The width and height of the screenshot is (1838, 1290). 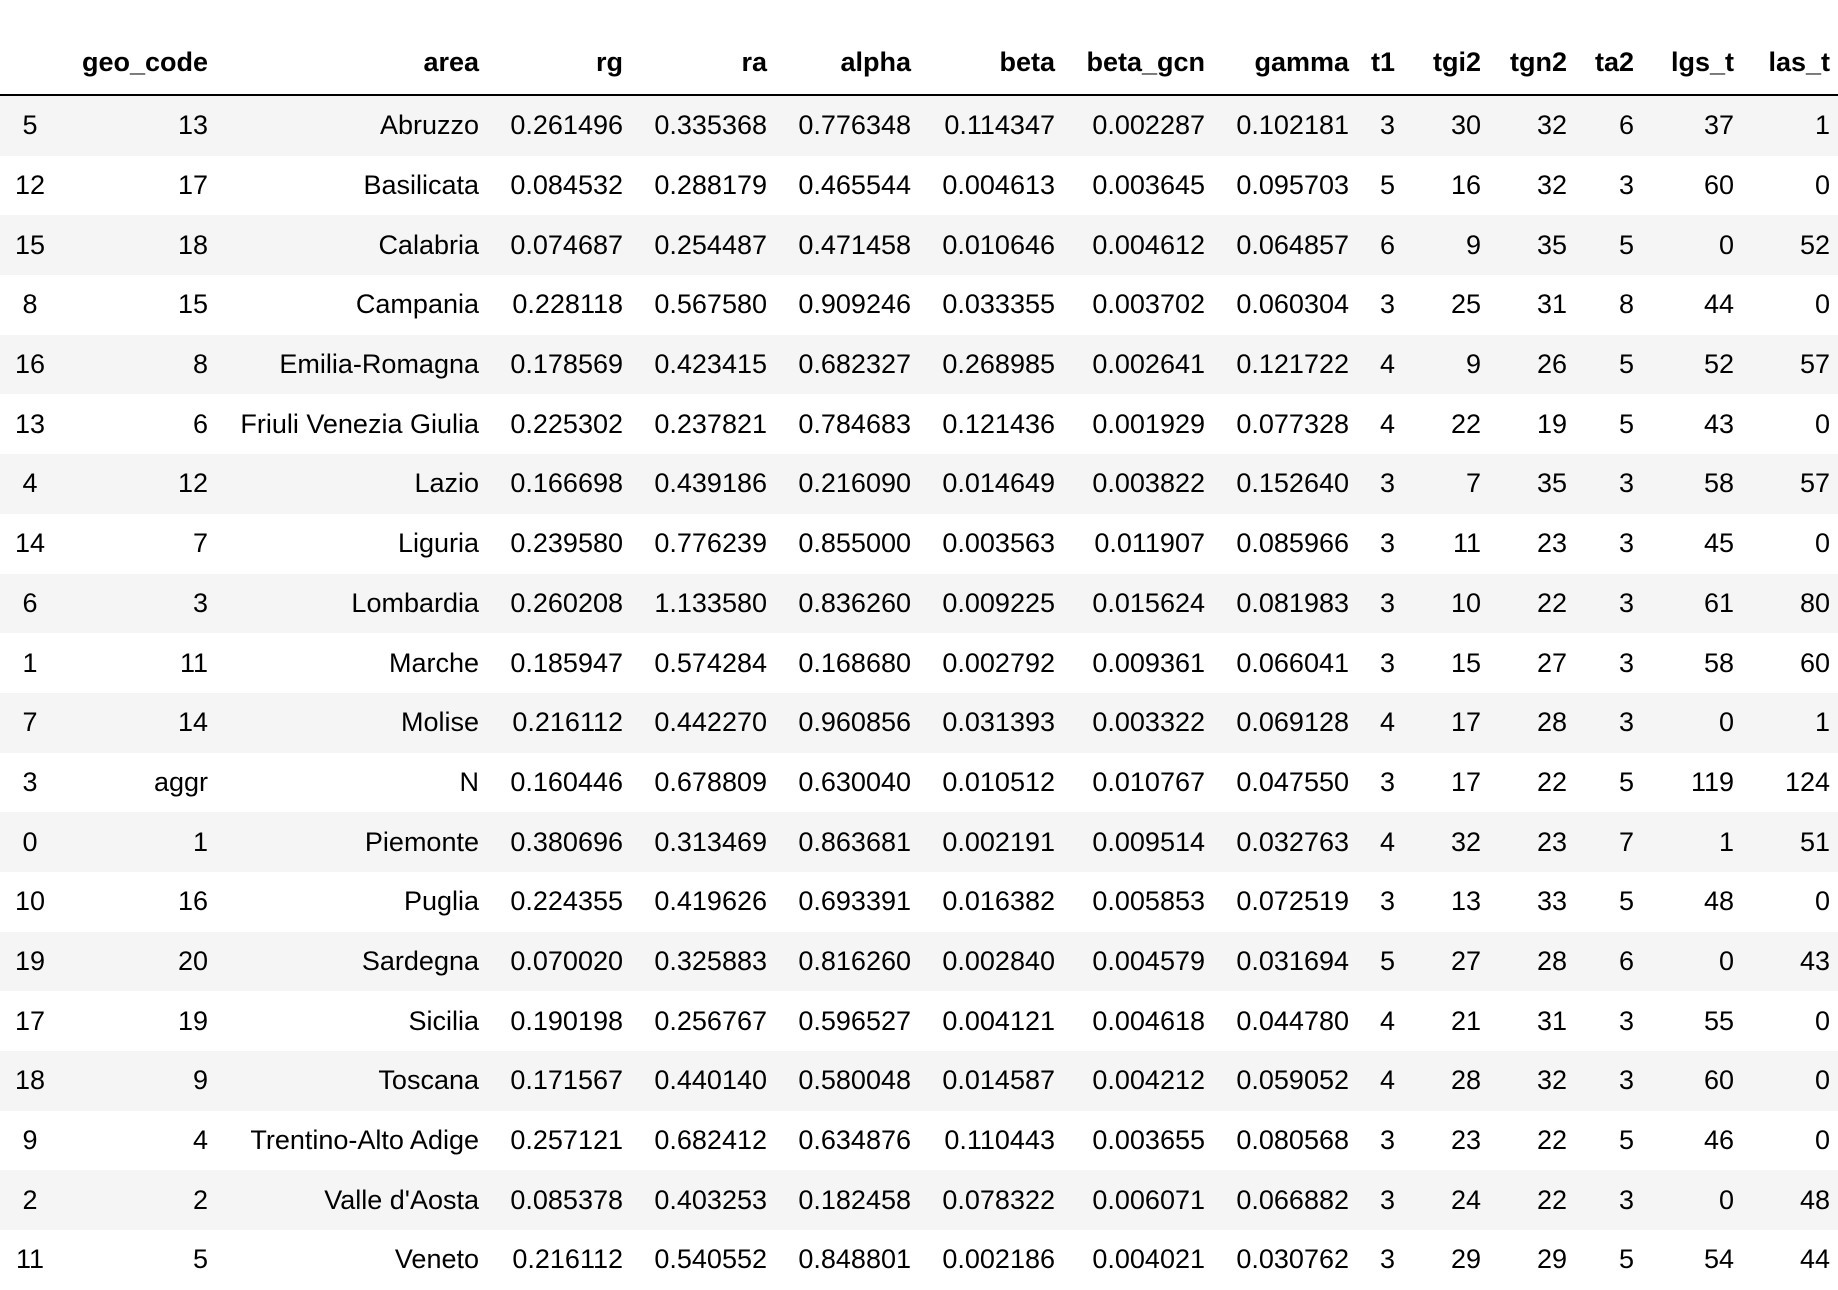 I want to click on cell-ra: 0.335368, so click(x=710, y=125).